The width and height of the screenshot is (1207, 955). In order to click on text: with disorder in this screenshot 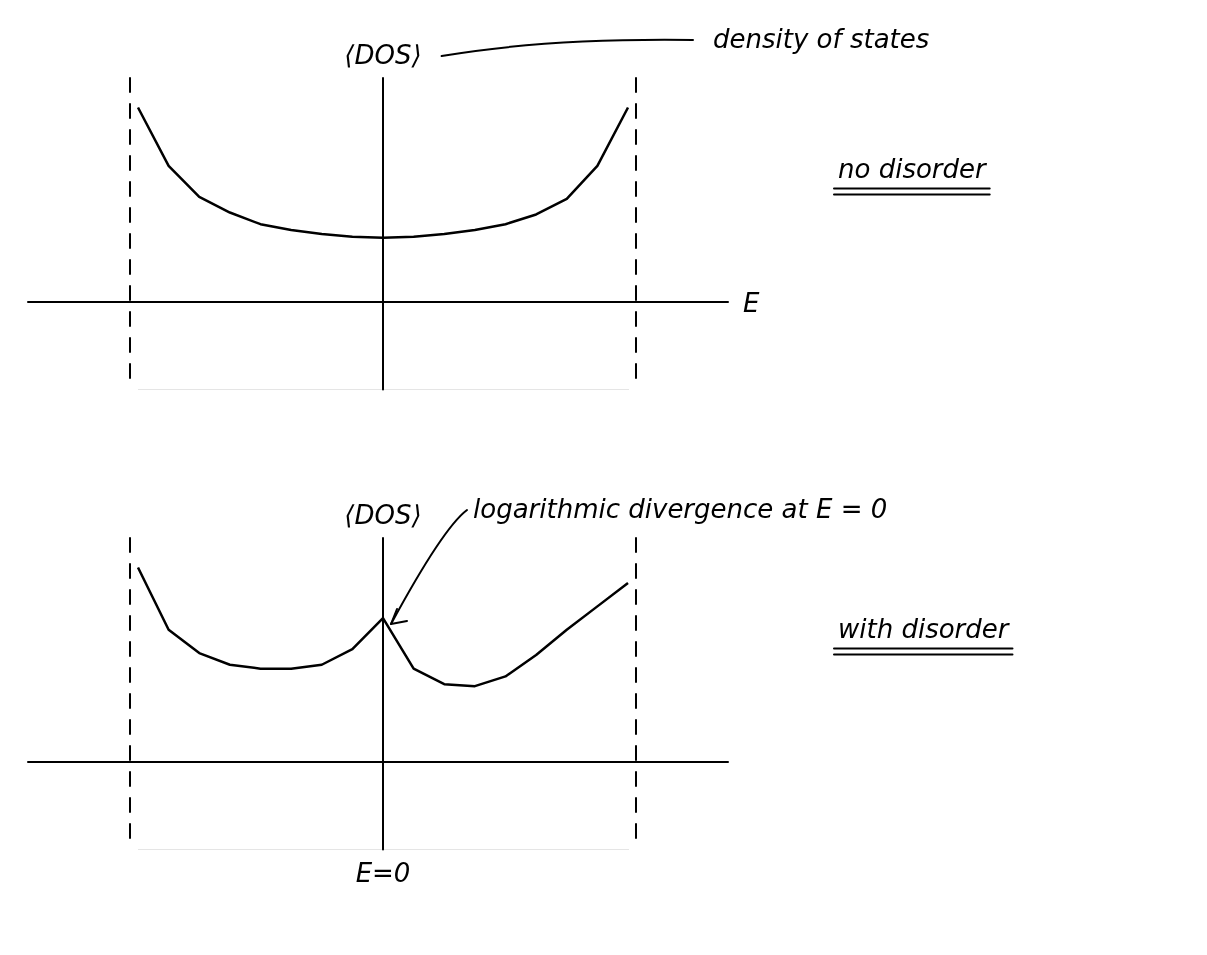, I will do `click(924, 629)`.